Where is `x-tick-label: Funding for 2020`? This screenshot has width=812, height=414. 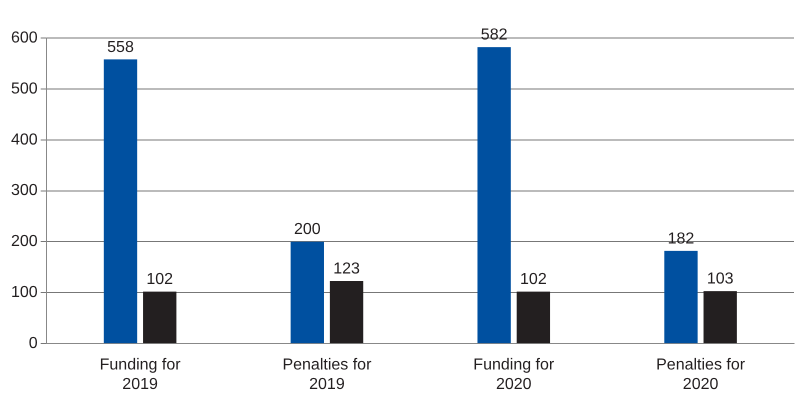 x-tick-label: Funding for 2020 is located at coordinates (514, 374).